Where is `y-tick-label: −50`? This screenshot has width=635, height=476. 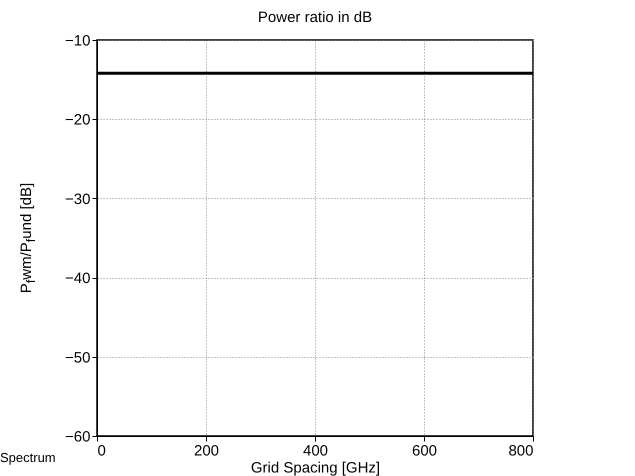 y-tick-label: −50 is located at coordinates (77, 357).